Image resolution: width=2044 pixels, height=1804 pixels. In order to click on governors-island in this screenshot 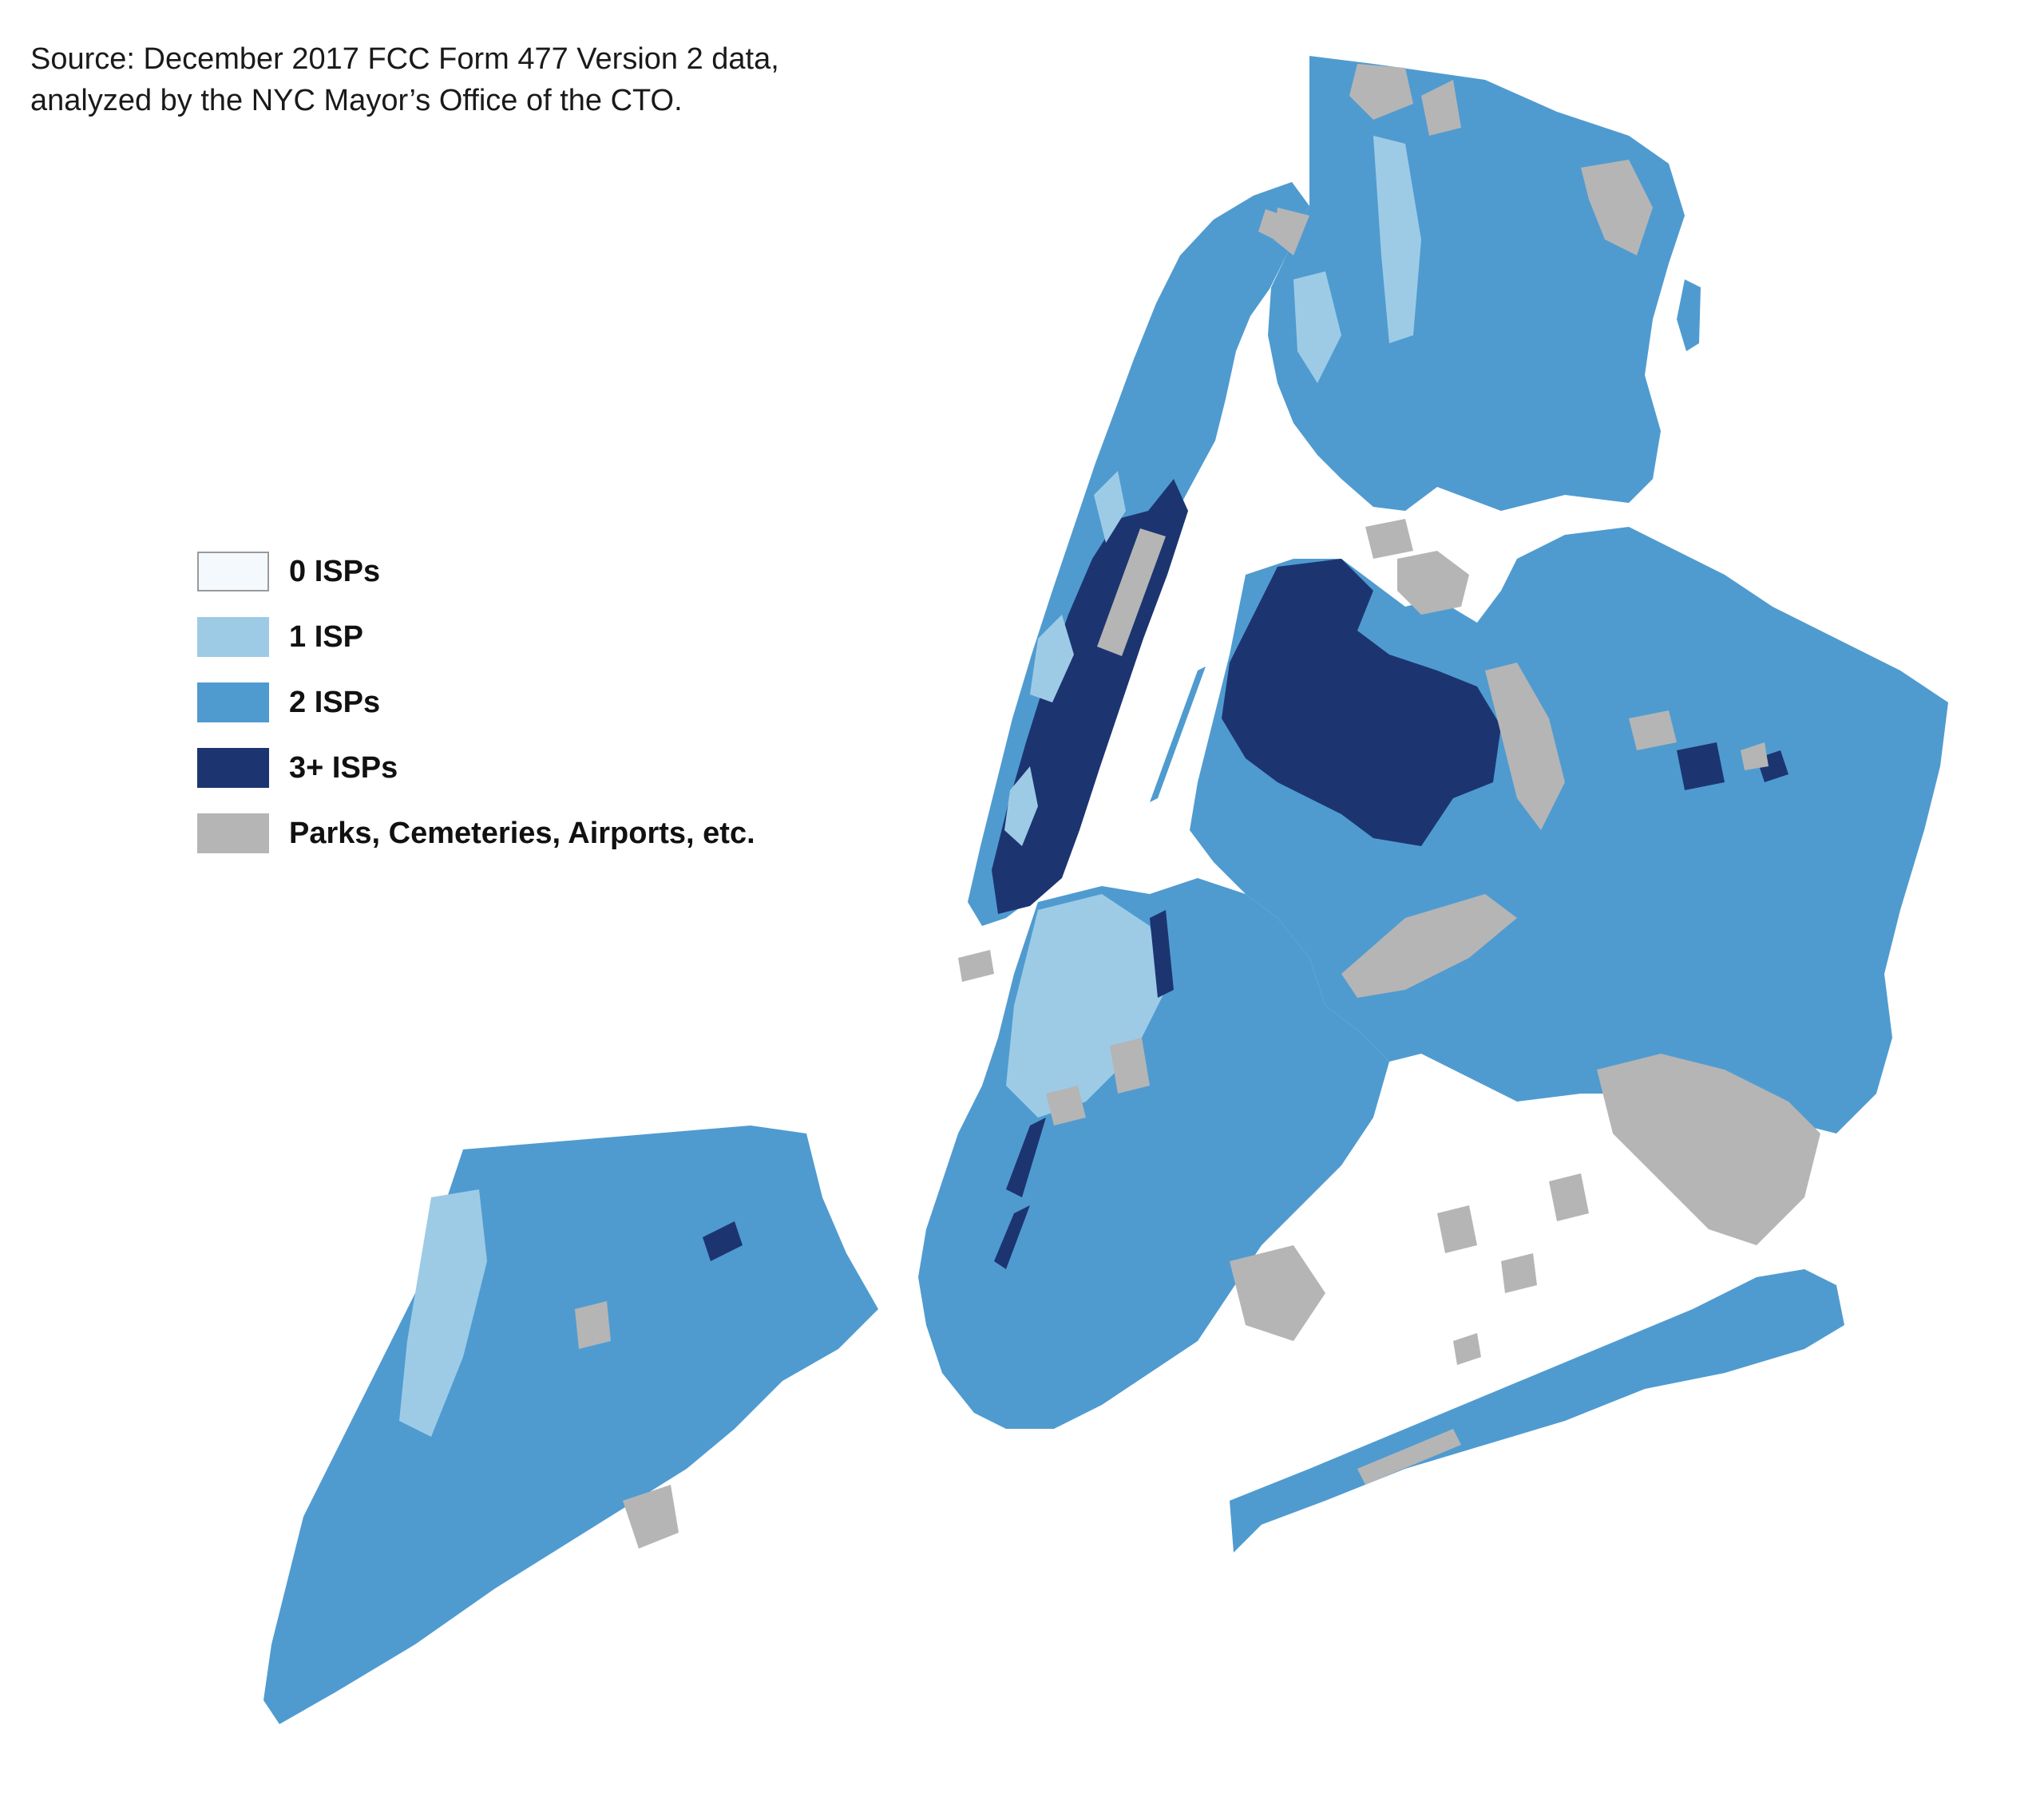, I will do `click(976, 966)`.